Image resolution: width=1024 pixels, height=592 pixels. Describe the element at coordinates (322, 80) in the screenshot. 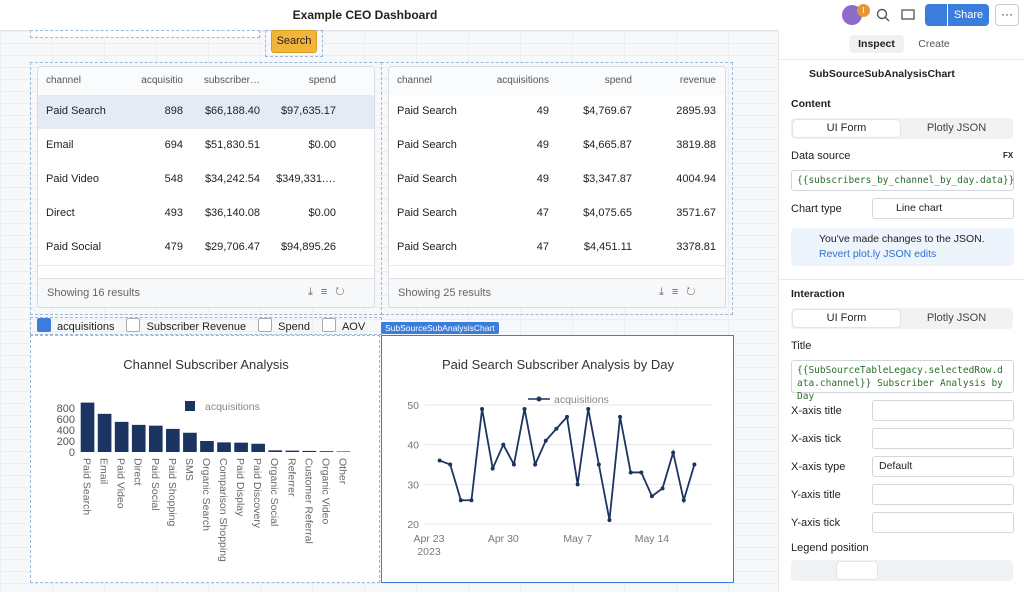

I see `column-header: spend` at that location.